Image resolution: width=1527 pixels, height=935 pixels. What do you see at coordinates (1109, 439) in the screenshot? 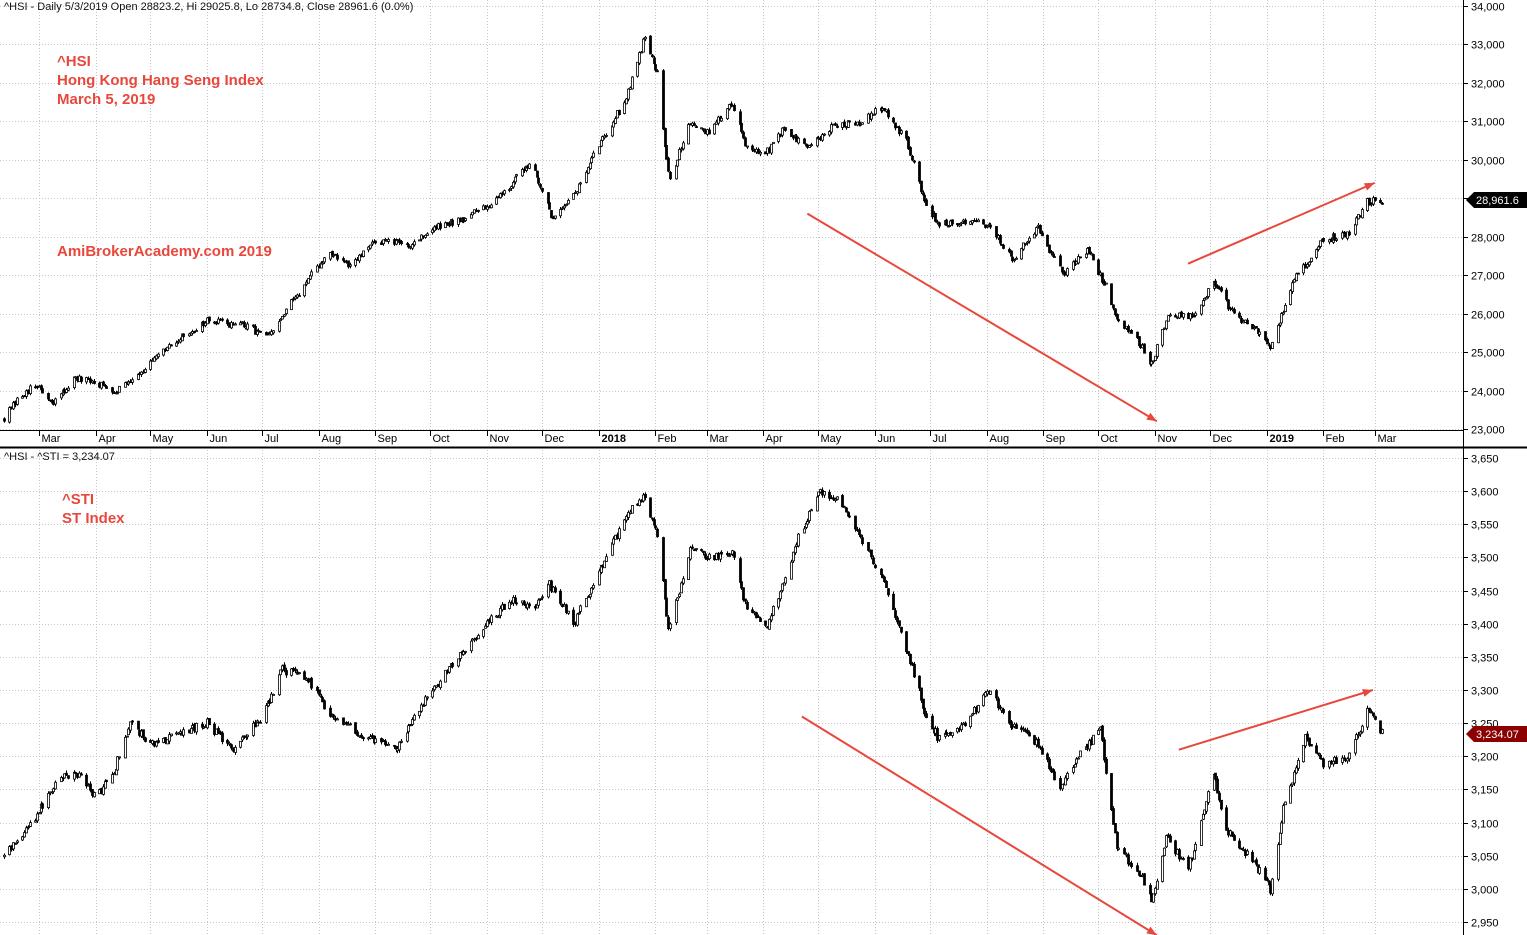
I see `x-tick-label: Oct` at bounding box center [1109, 439].